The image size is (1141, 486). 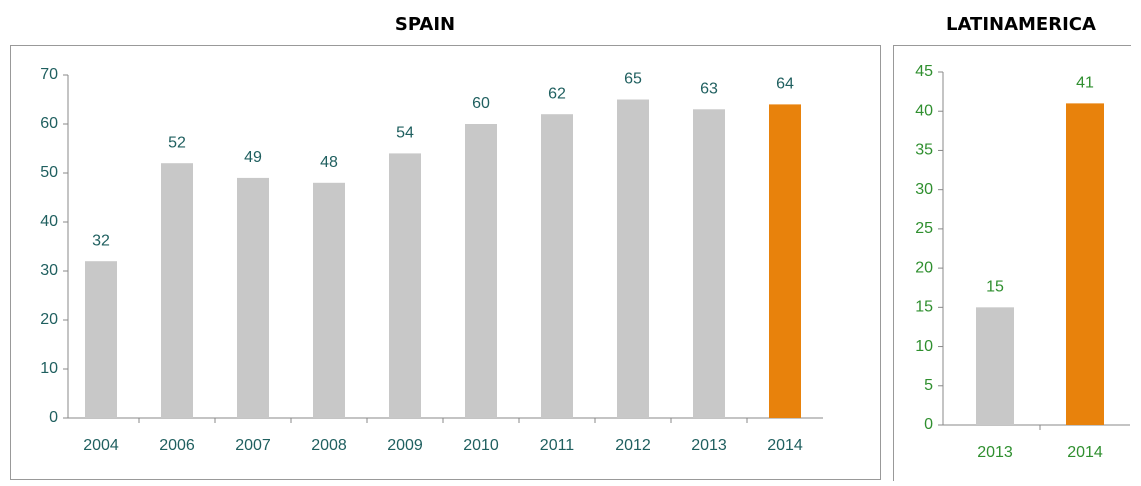 What do you see at coordinates (924, 307) in the screenshot?
I see `y-tick-label: 15` at bounding box center [924, 307].